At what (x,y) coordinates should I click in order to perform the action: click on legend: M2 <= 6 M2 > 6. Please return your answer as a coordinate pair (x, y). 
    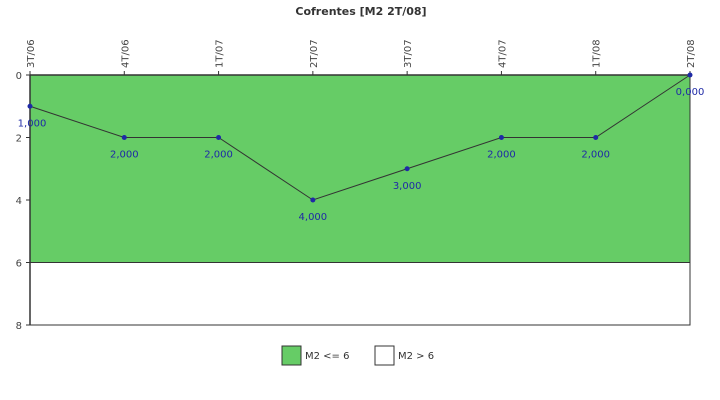
    Looking at the image, I should click on (357, 355).